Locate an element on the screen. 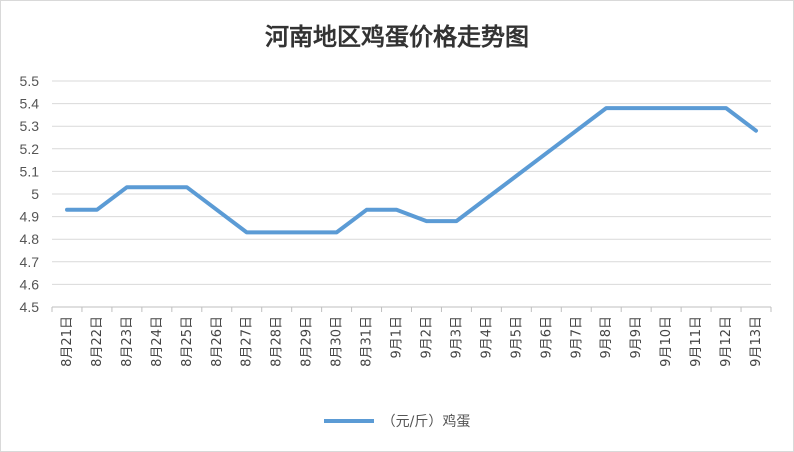  x-tick-label: 8月21日 is located at coordinates (67, 341).